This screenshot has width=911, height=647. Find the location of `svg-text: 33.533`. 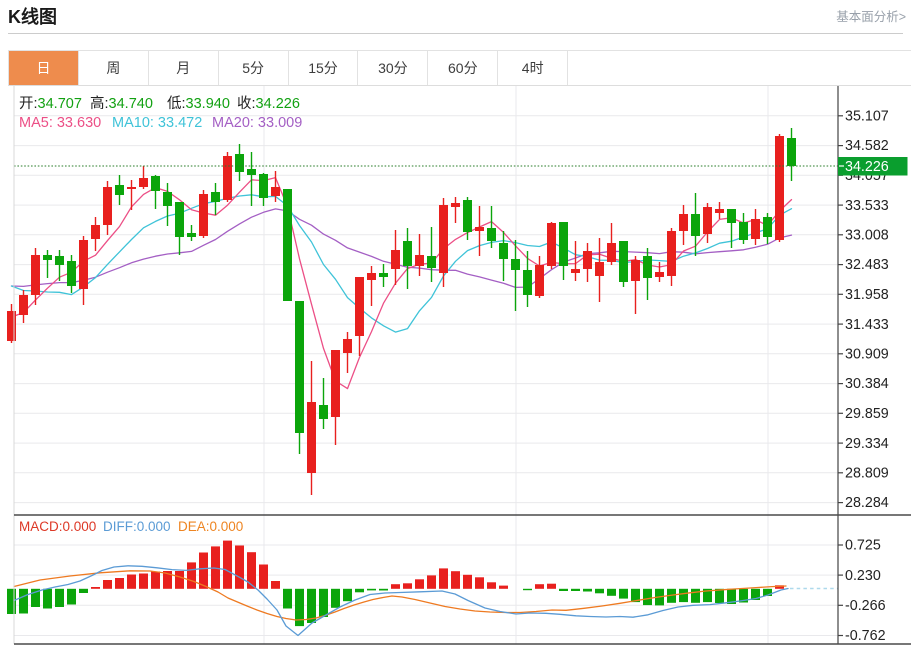

svg-text: 33.533 is located at coordinates (867, 206).